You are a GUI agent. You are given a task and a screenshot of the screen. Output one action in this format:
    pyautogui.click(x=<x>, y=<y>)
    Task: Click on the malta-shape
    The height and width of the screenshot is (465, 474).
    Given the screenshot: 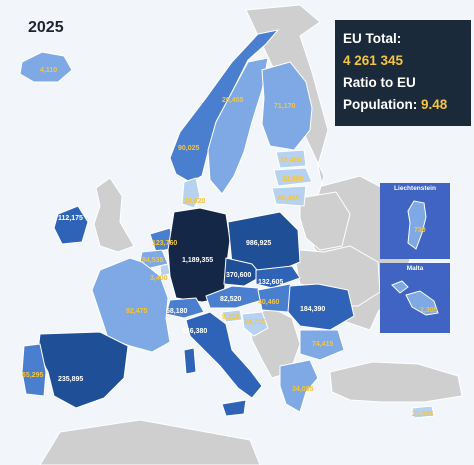 What is the action you would take?
    pyautogui.click(x=415, y=298)
    